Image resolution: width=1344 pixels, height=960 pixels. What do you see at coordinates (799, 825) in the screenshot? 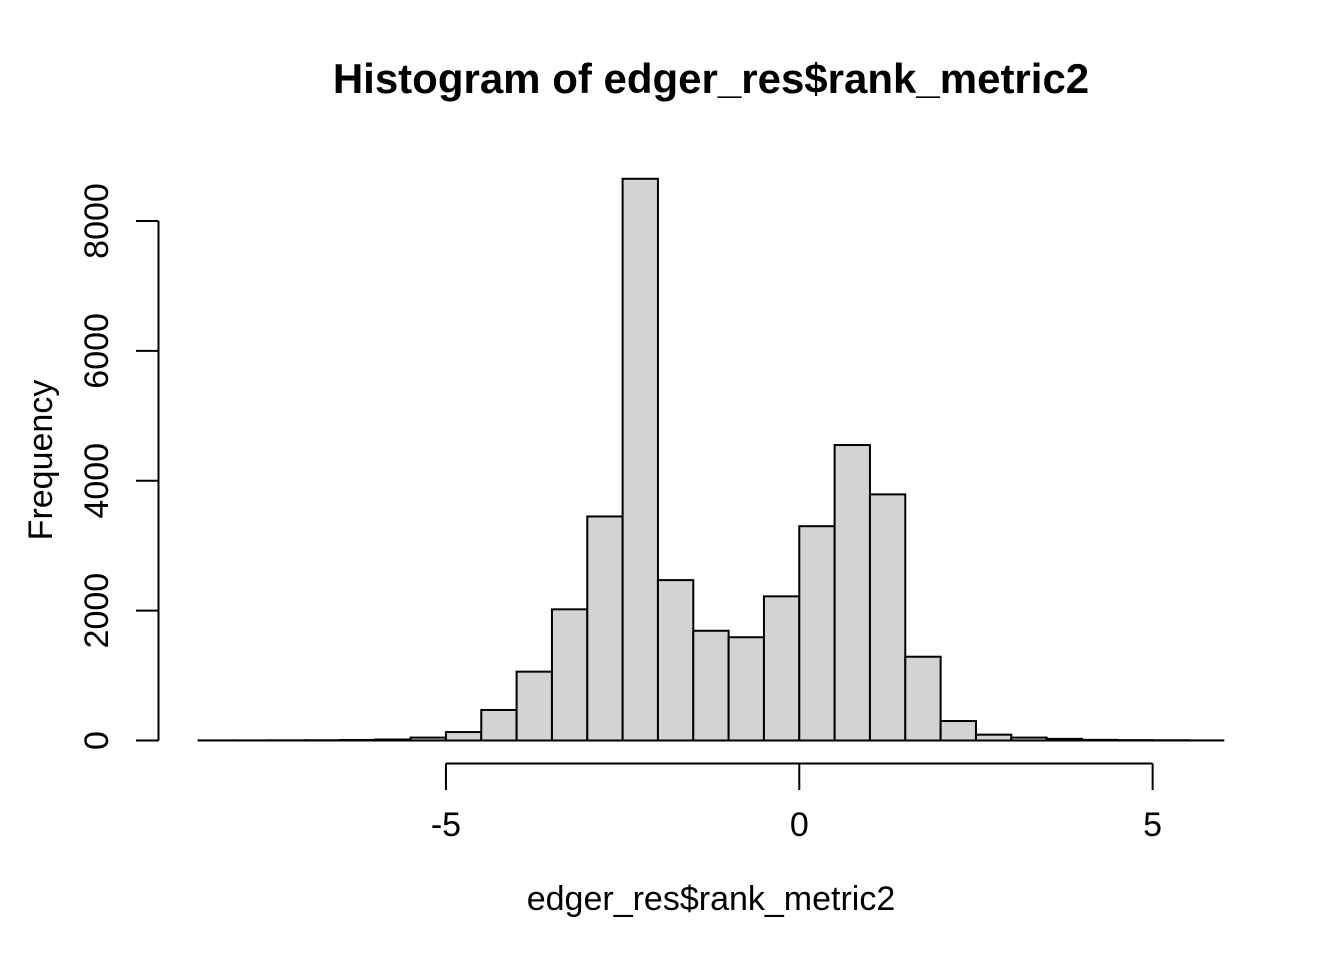
I see `x-tick-label: 0` at bounding box center [799, 825].